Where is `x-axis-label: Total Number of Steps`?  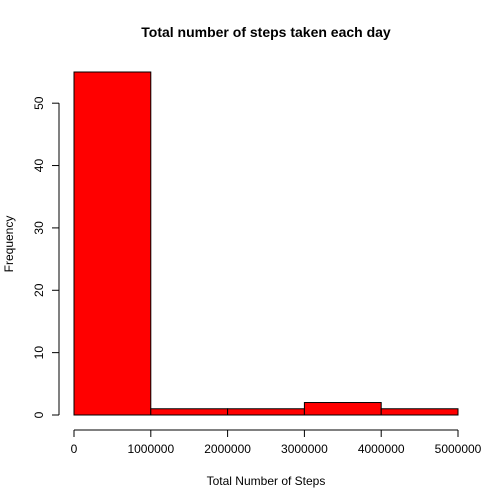
x-axis-label: Total Number of Steps is located at coordinates (266, 481).